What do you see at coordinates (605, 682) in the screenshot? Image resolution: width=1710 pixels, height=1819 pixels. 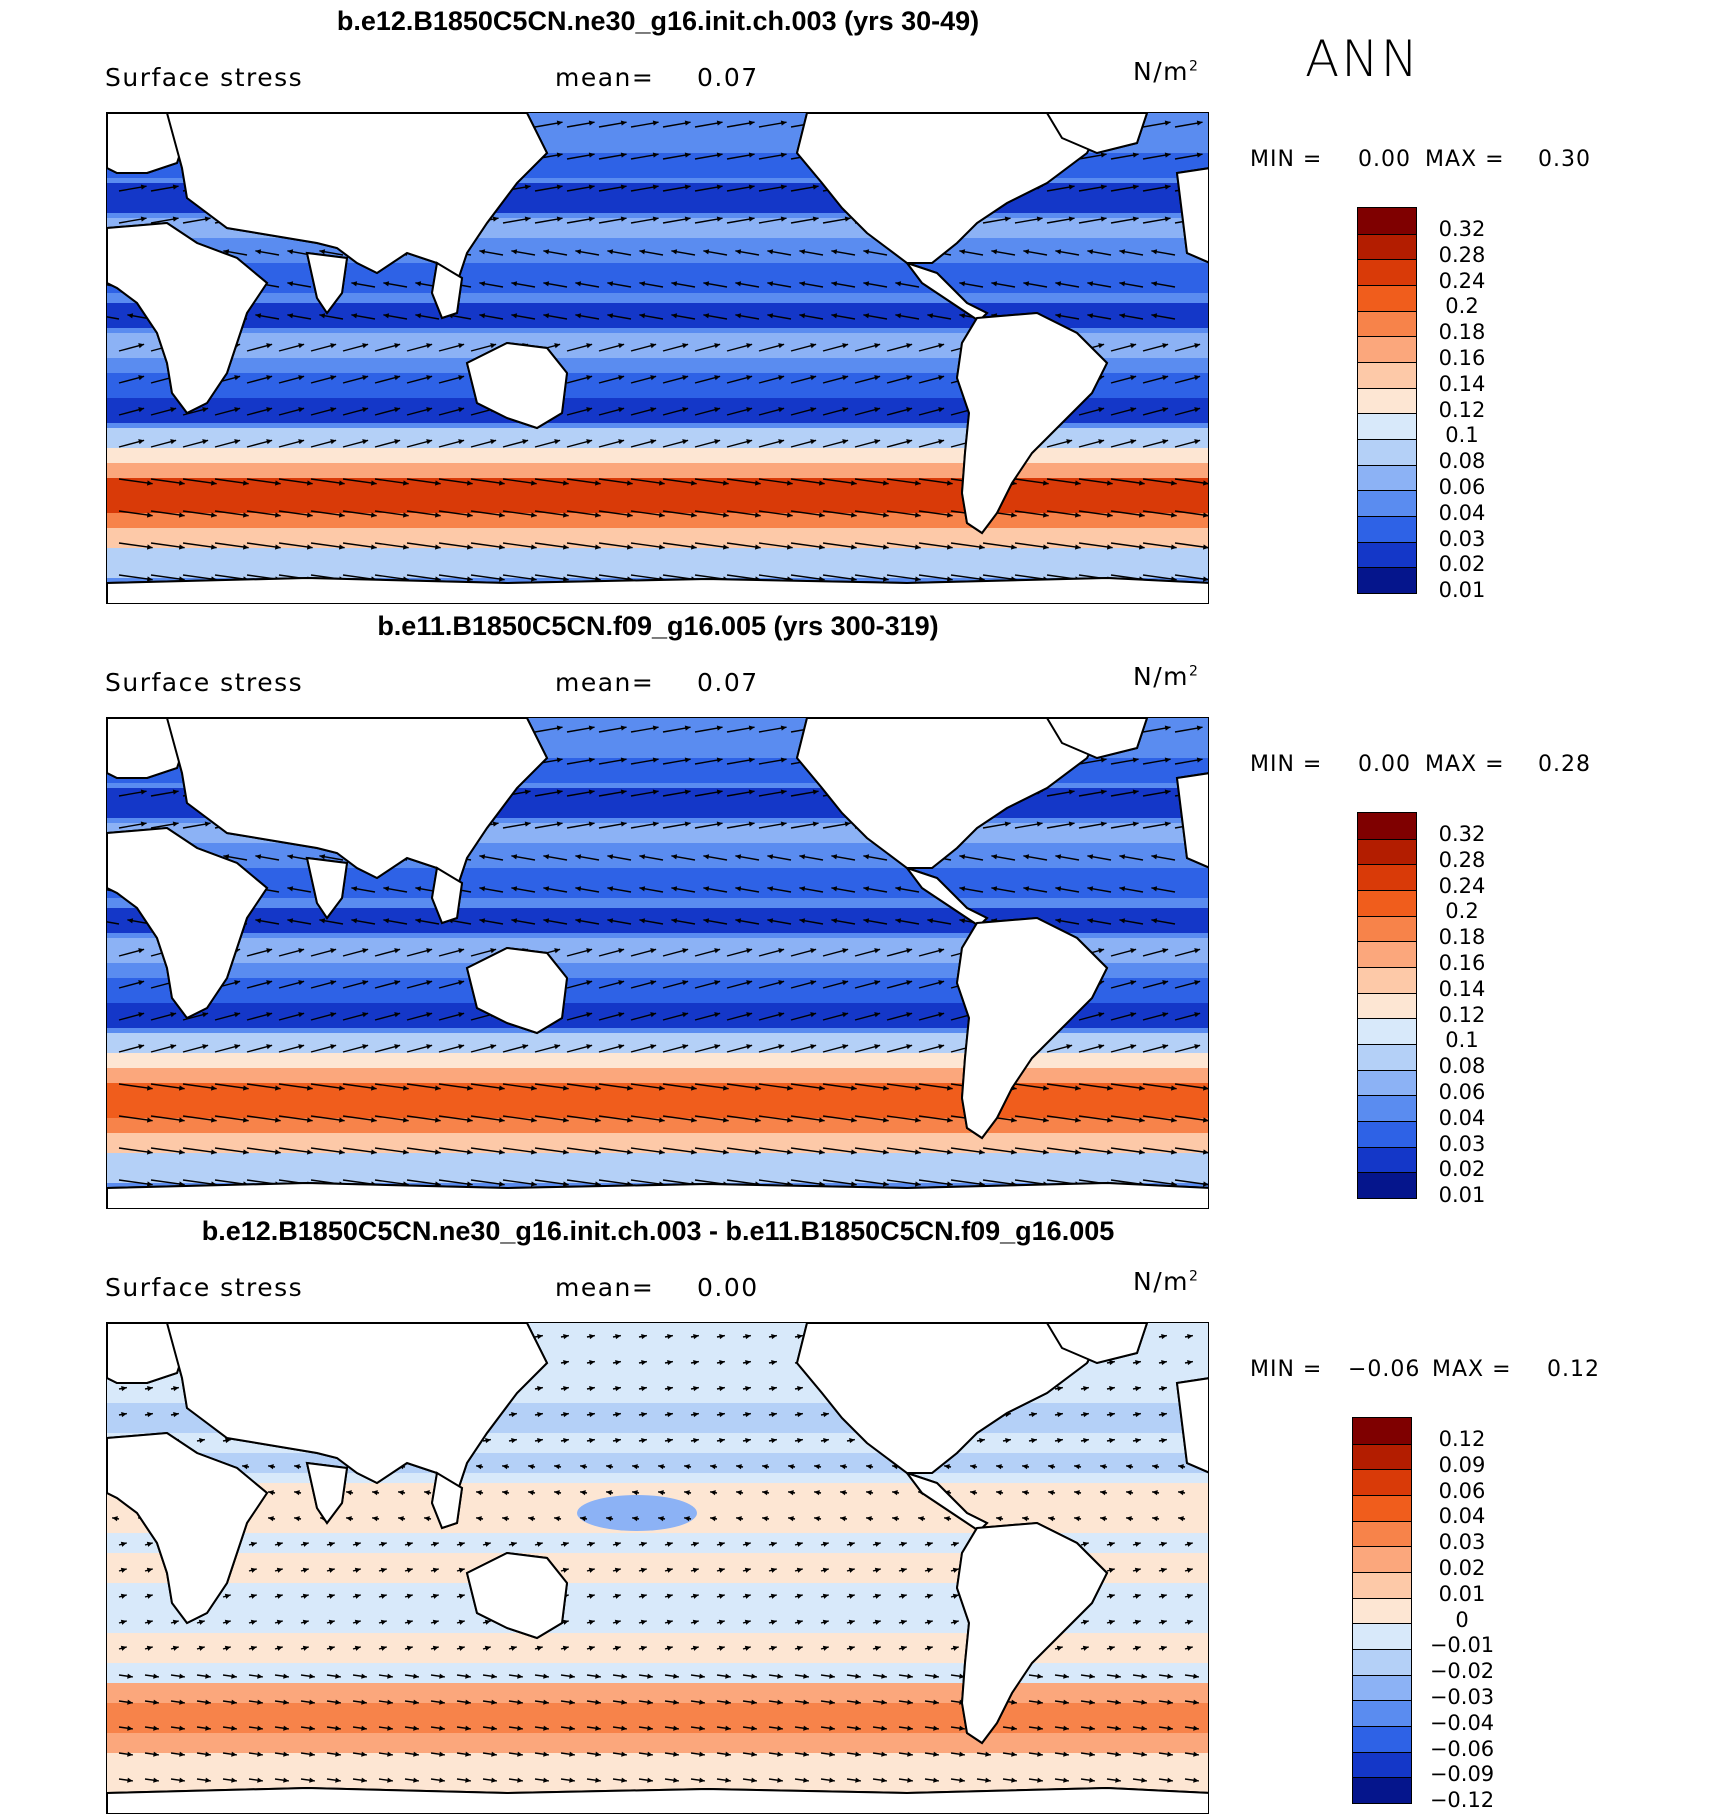 I see `panel-2-mean-label: mean=` at bounding box center [605, 682].